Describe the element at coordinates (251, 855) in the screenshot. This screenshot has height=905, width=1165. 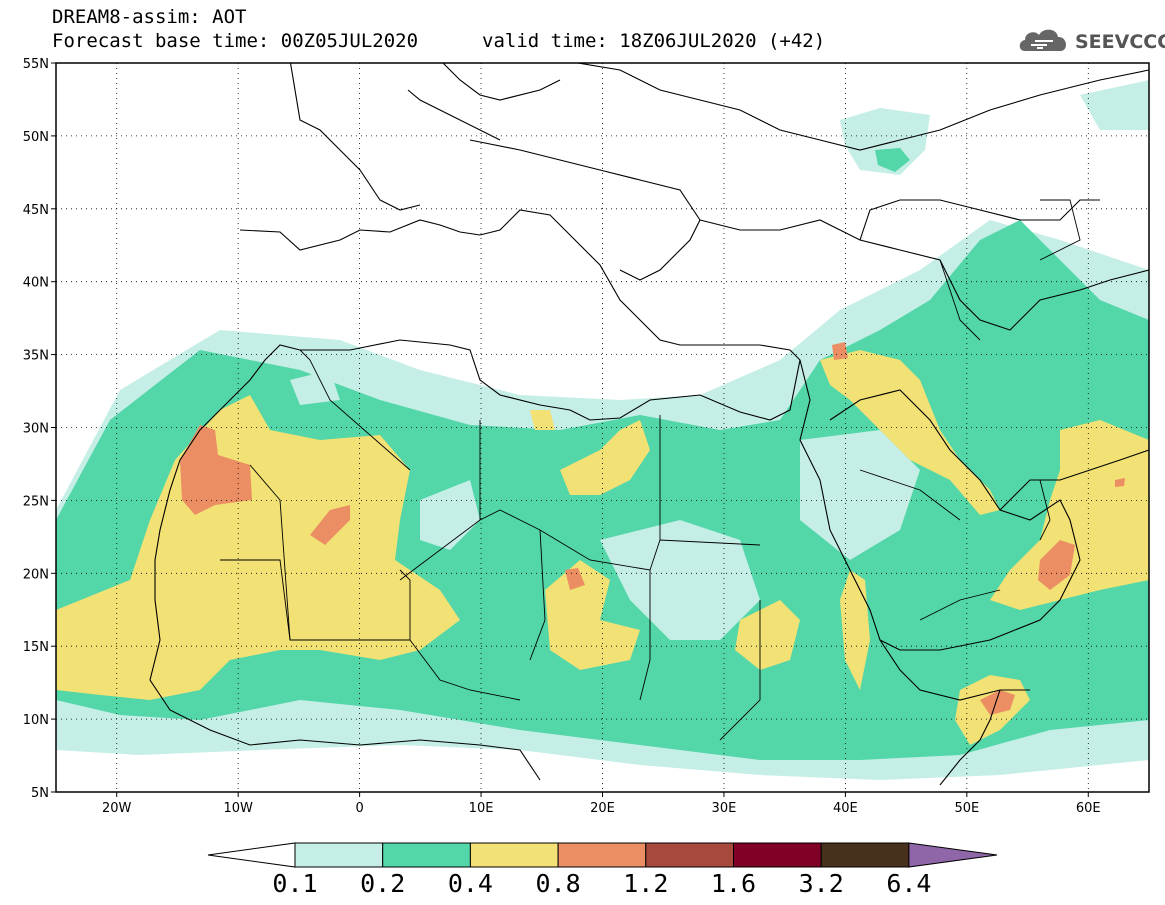
I see `colorbar-low-arrow` at that location.